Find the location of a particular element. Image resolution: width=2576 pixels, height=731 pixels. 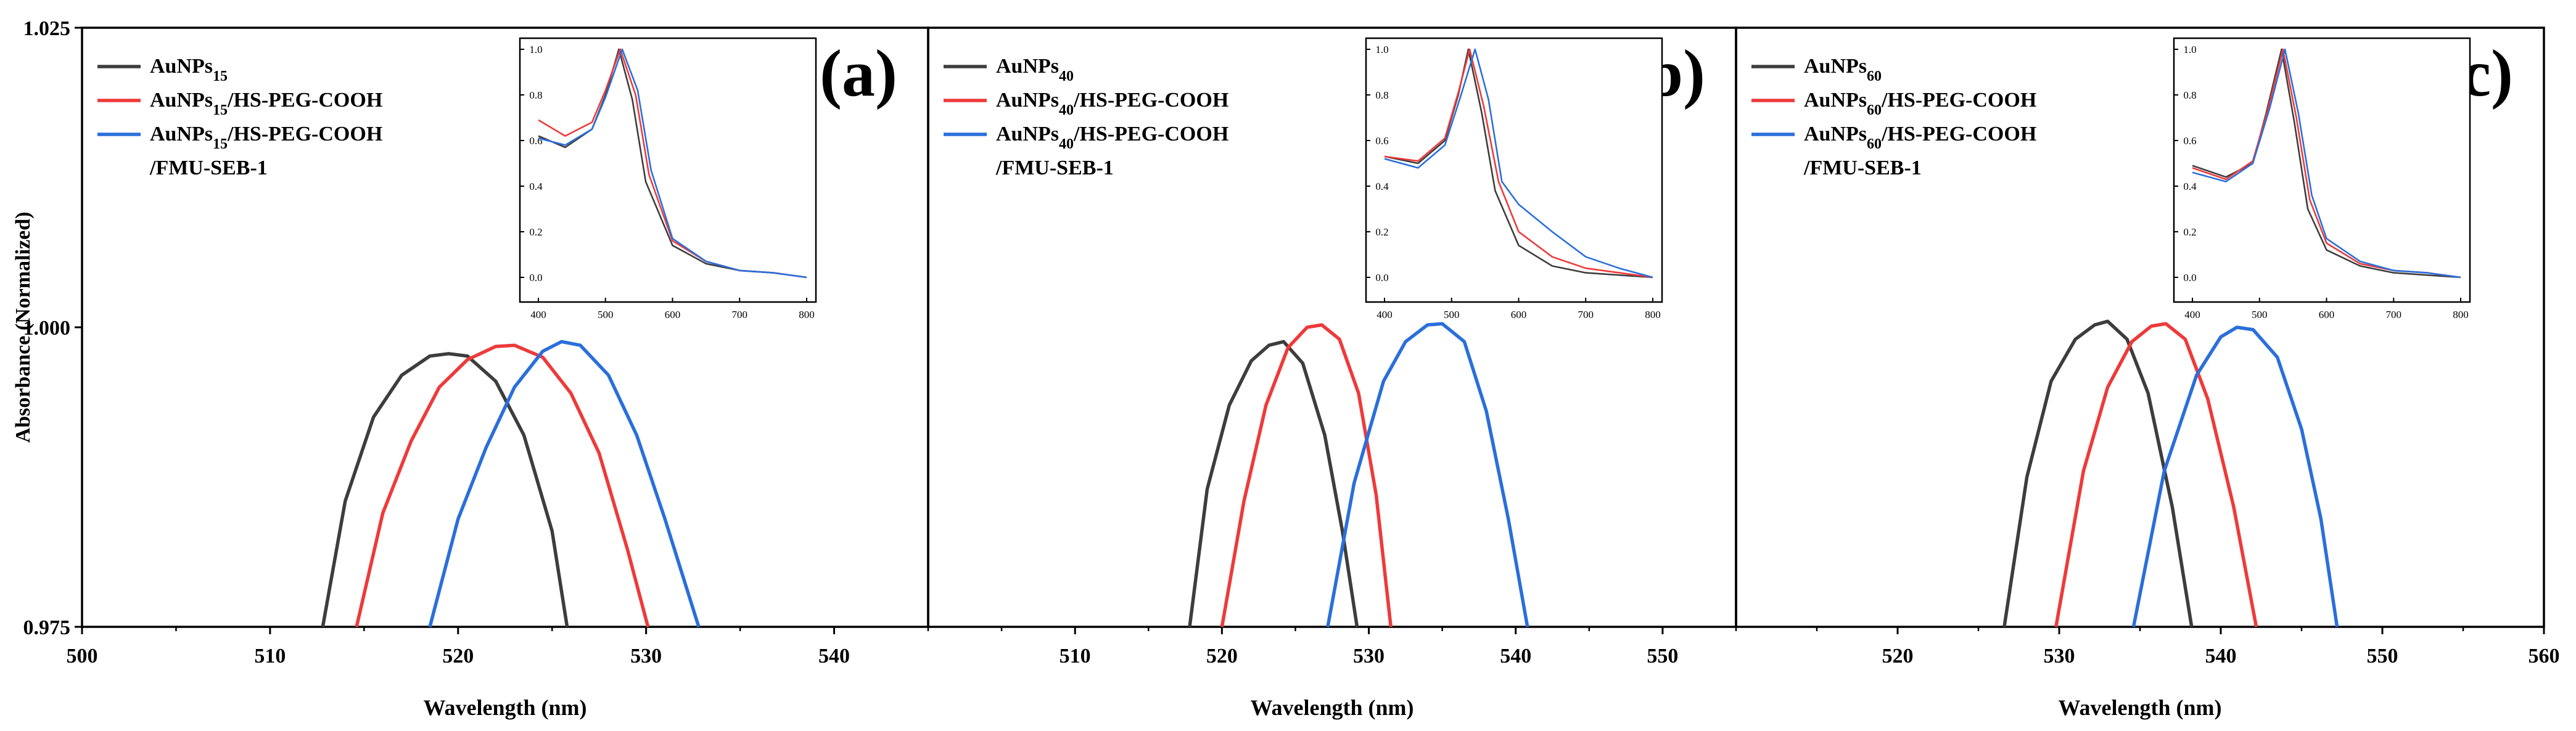

x-tick-label: 560 is located at coordinates (2544, 656).